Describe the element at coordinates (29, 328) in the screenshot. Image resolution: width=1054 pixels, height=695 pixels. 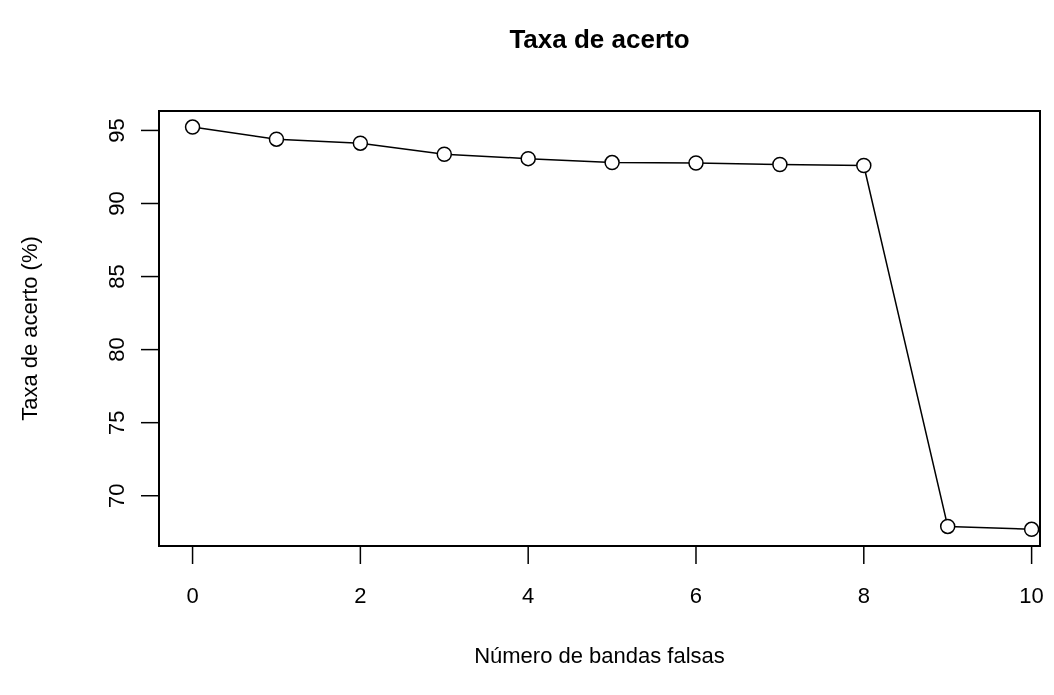
I see `y-axis-title: Taxa de acerto (%)` at that location.